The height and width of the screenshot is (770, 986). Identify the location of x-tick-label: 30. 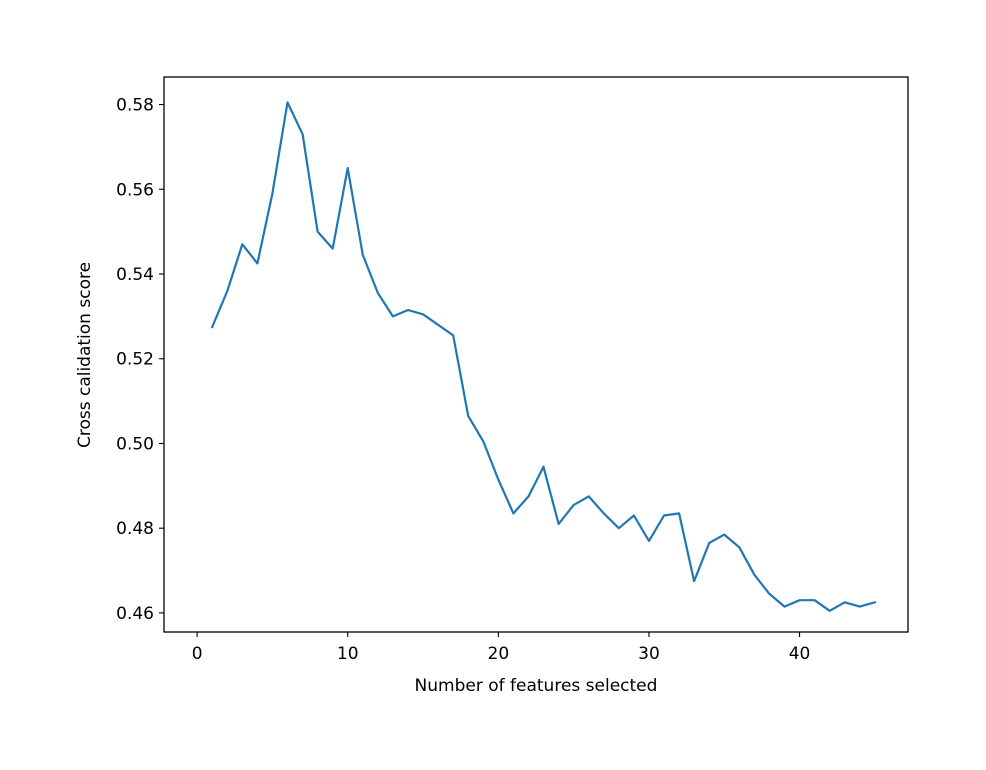
(649, 654).